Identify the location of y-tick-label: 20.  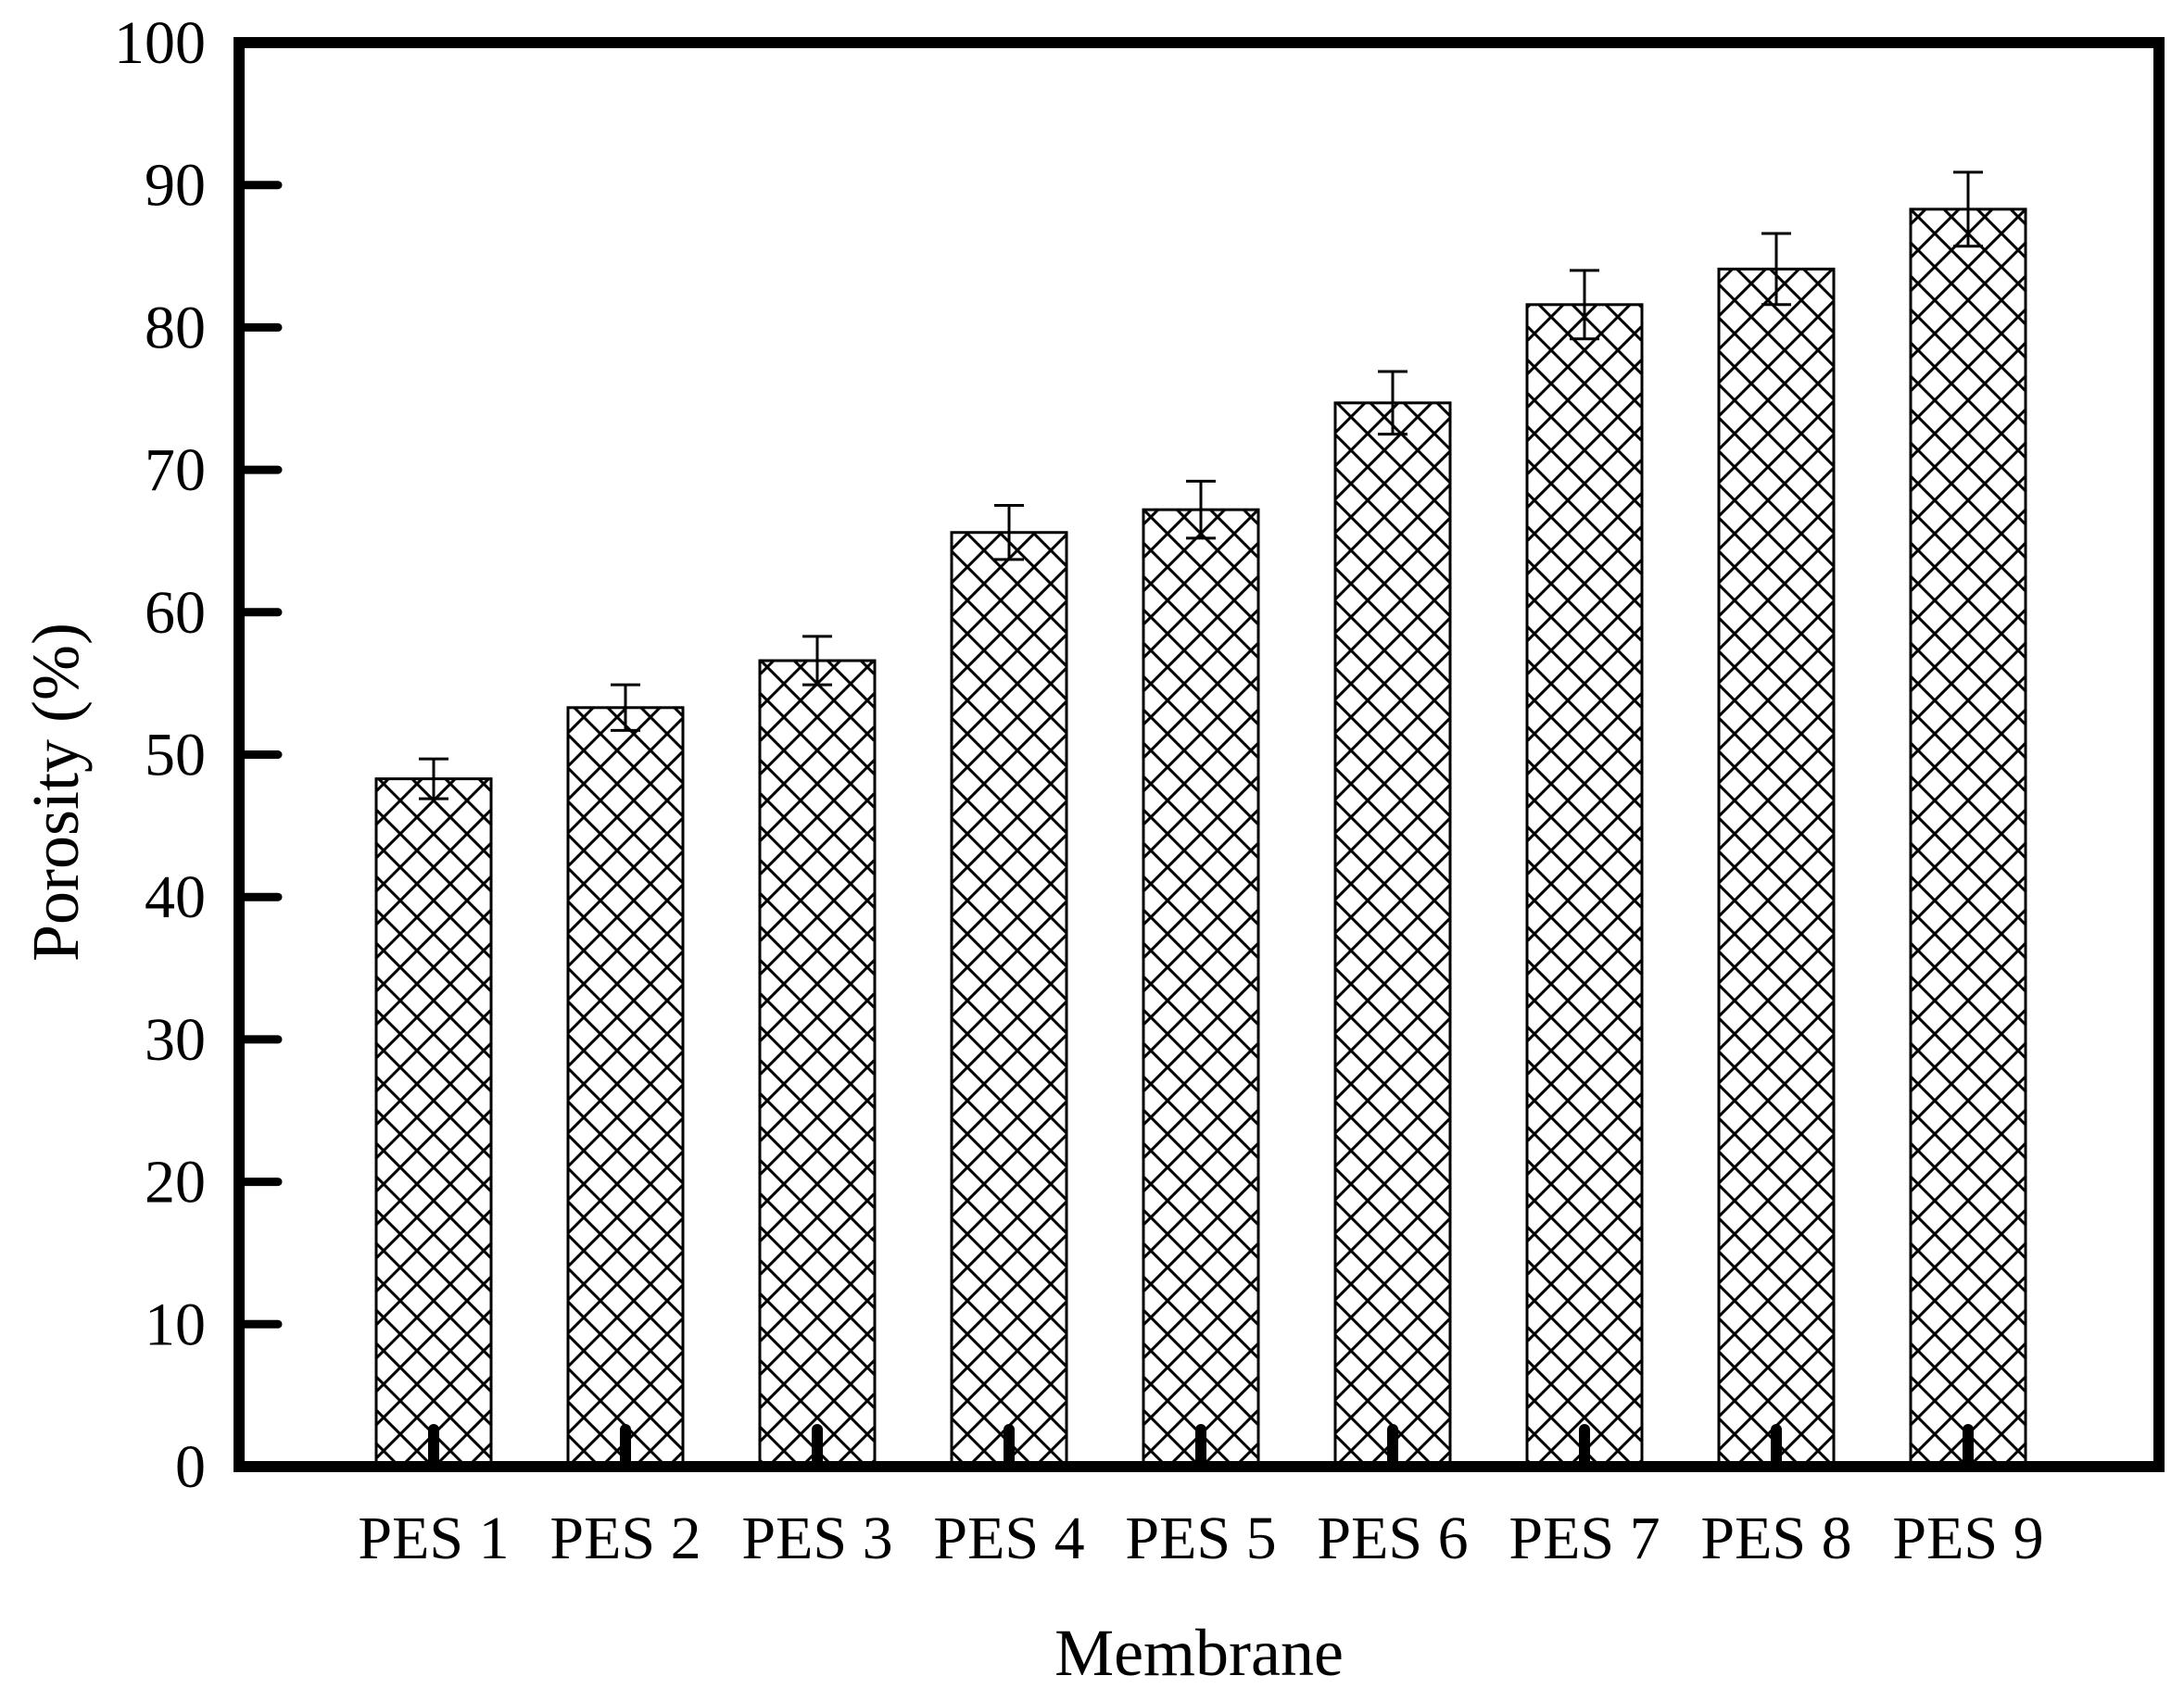
(175, 1182).